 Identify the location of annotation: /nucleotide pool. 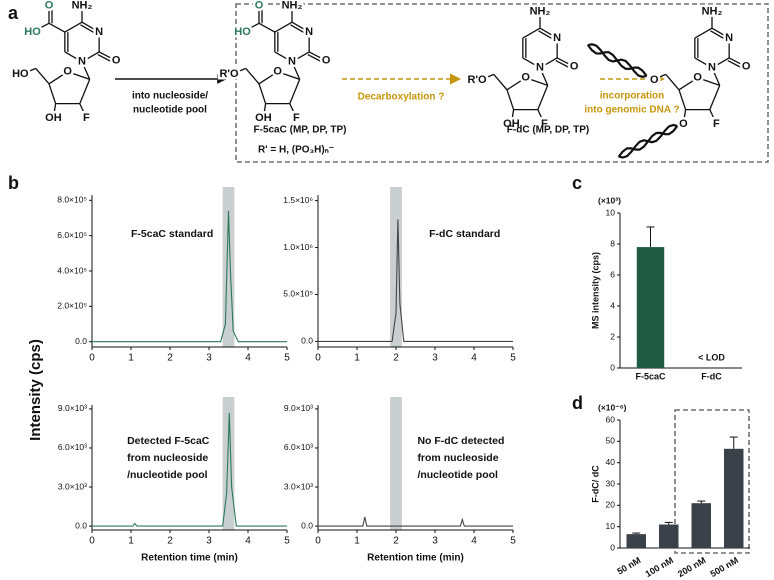
(457, 475).